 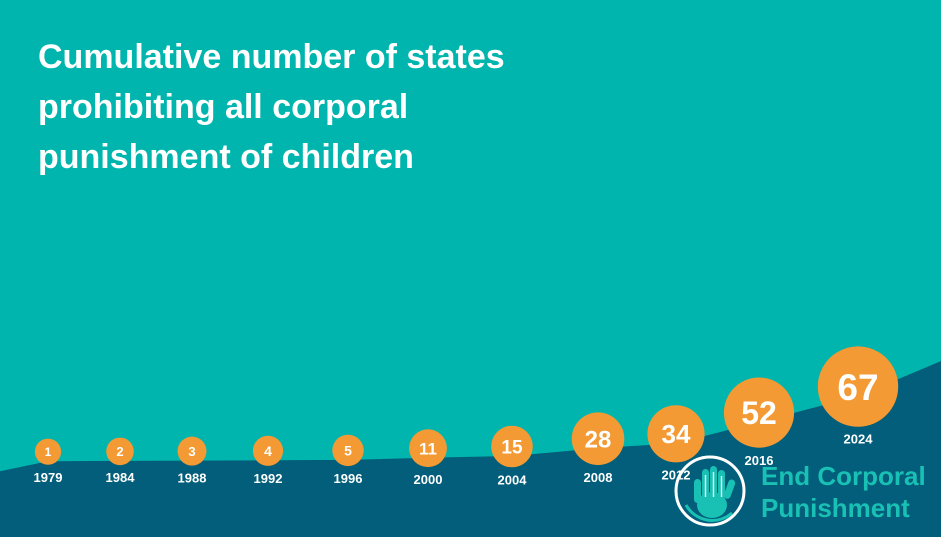 I want to click on value-label-2012: 34, so click(x=676, y=434).